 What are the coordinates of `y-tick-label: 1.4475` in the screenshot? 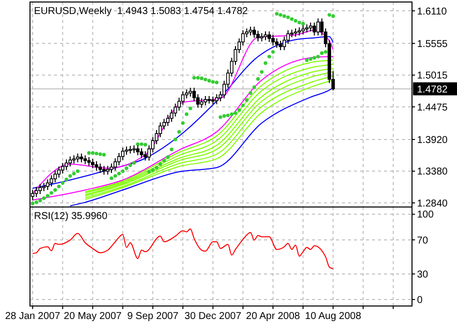 It's located at (432, 108).